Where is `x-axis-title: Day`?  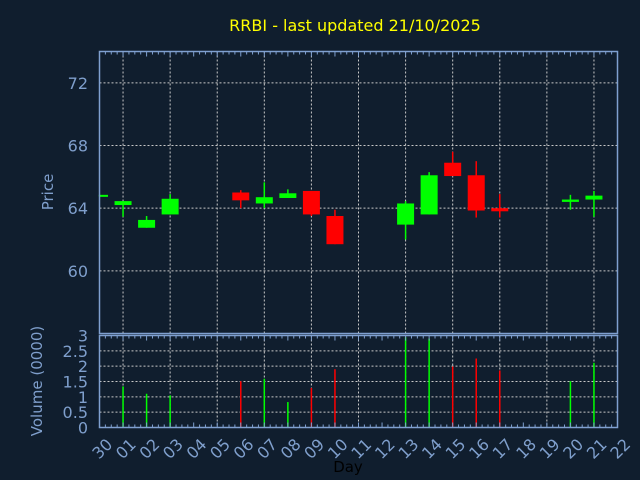 x-axis-title: Day is located at coordinates (348, 467).